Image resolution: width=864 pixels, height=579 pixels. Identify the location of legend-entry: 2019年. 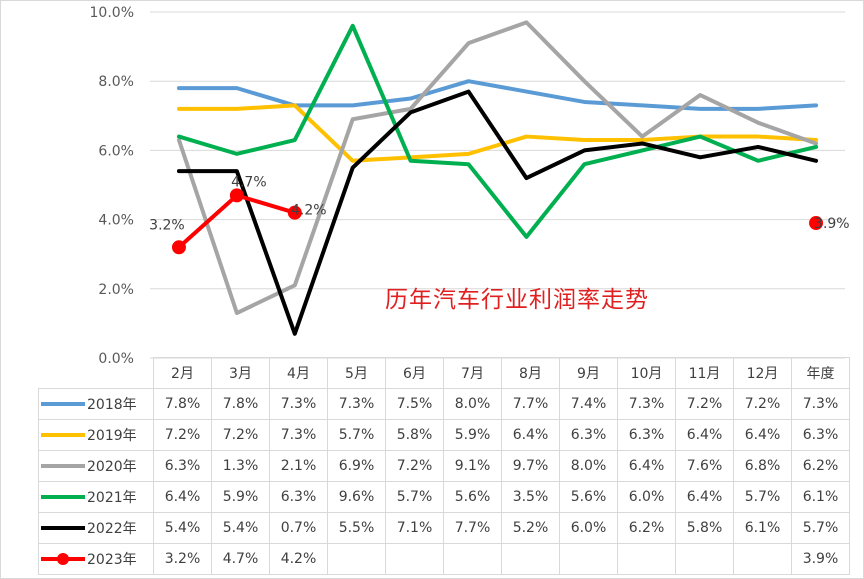
(96, 435).